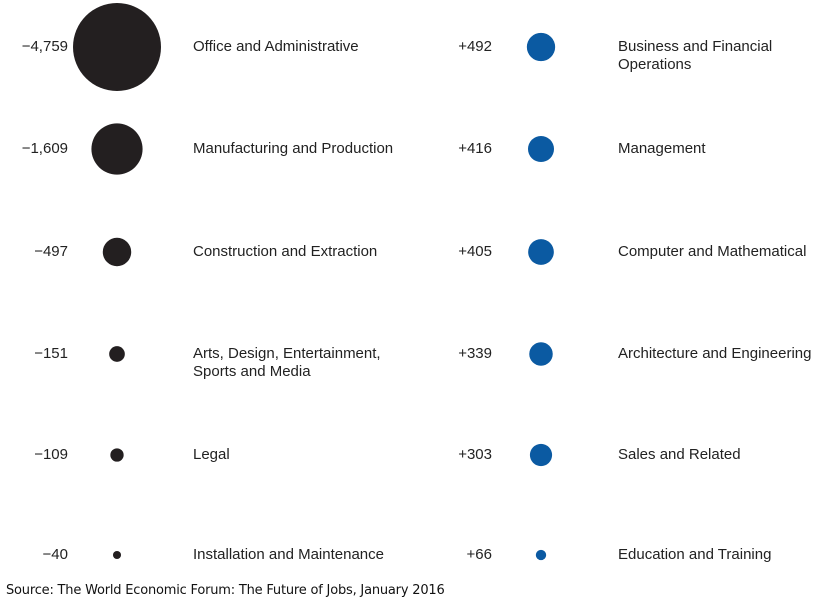 The image size is (824, 600). What do you see at coordinates (211, 454) in the screenshot?
I see `loss-category-label: Legal` at bounding box center [211, 454].